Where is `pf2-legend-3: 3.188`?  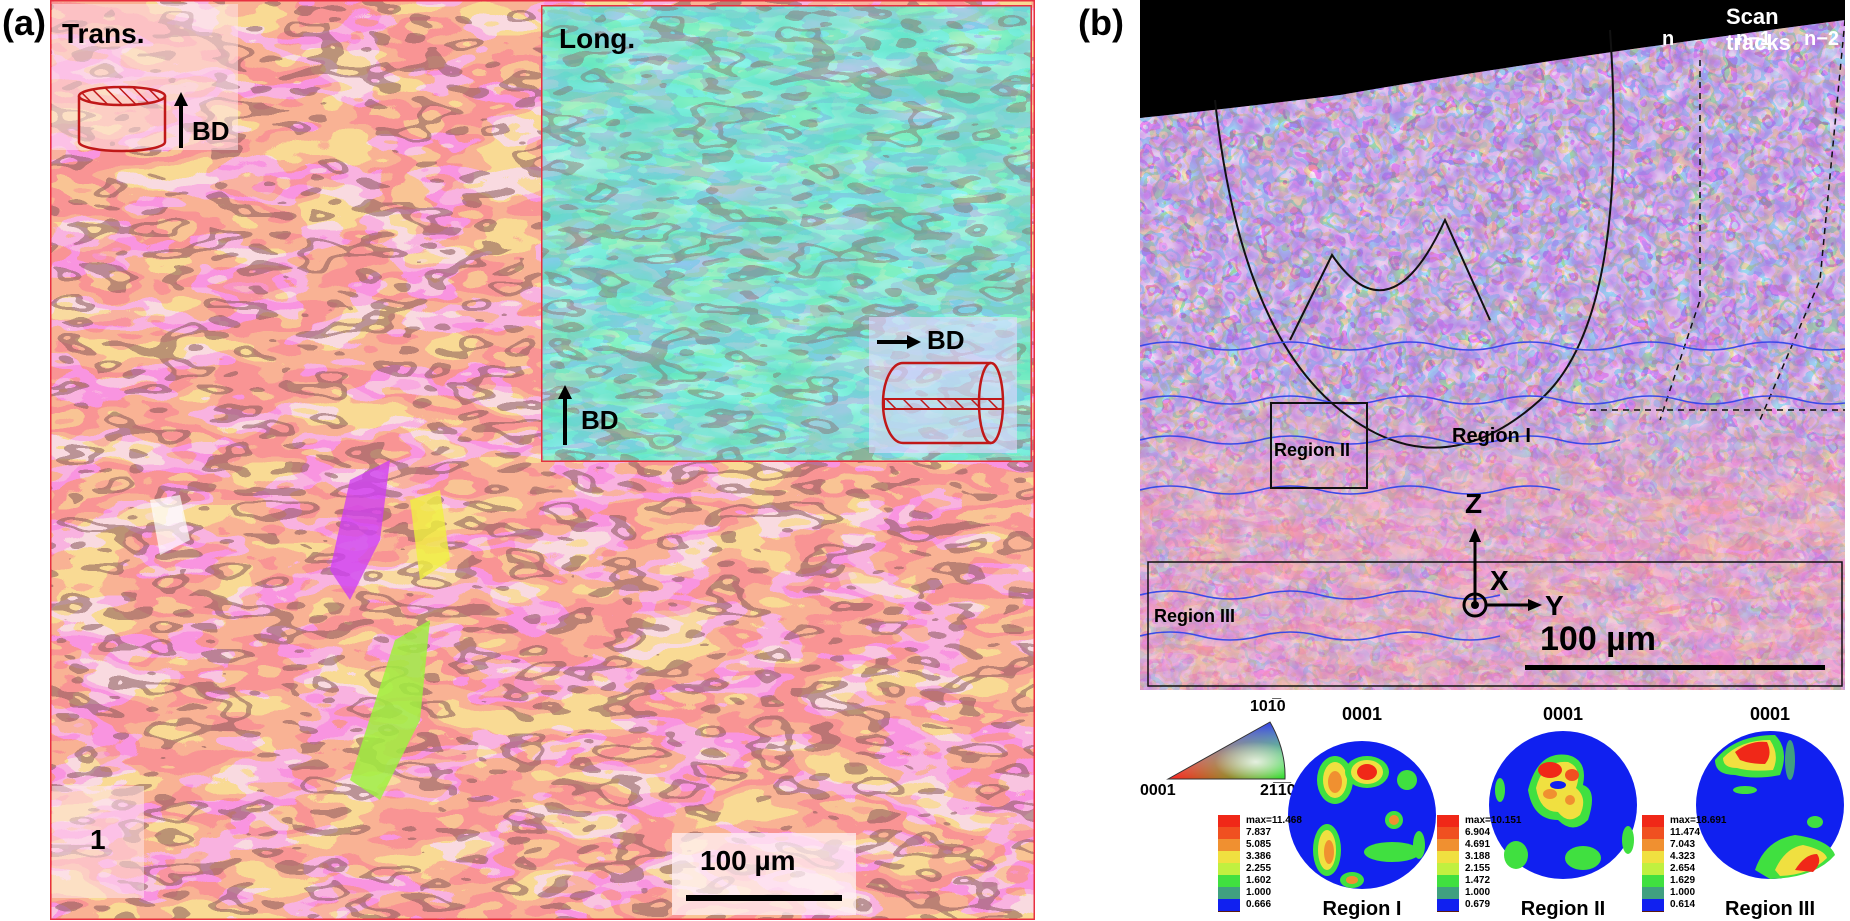 pf2-legend-3: 3.188 is located at coordinates (1478, 856).